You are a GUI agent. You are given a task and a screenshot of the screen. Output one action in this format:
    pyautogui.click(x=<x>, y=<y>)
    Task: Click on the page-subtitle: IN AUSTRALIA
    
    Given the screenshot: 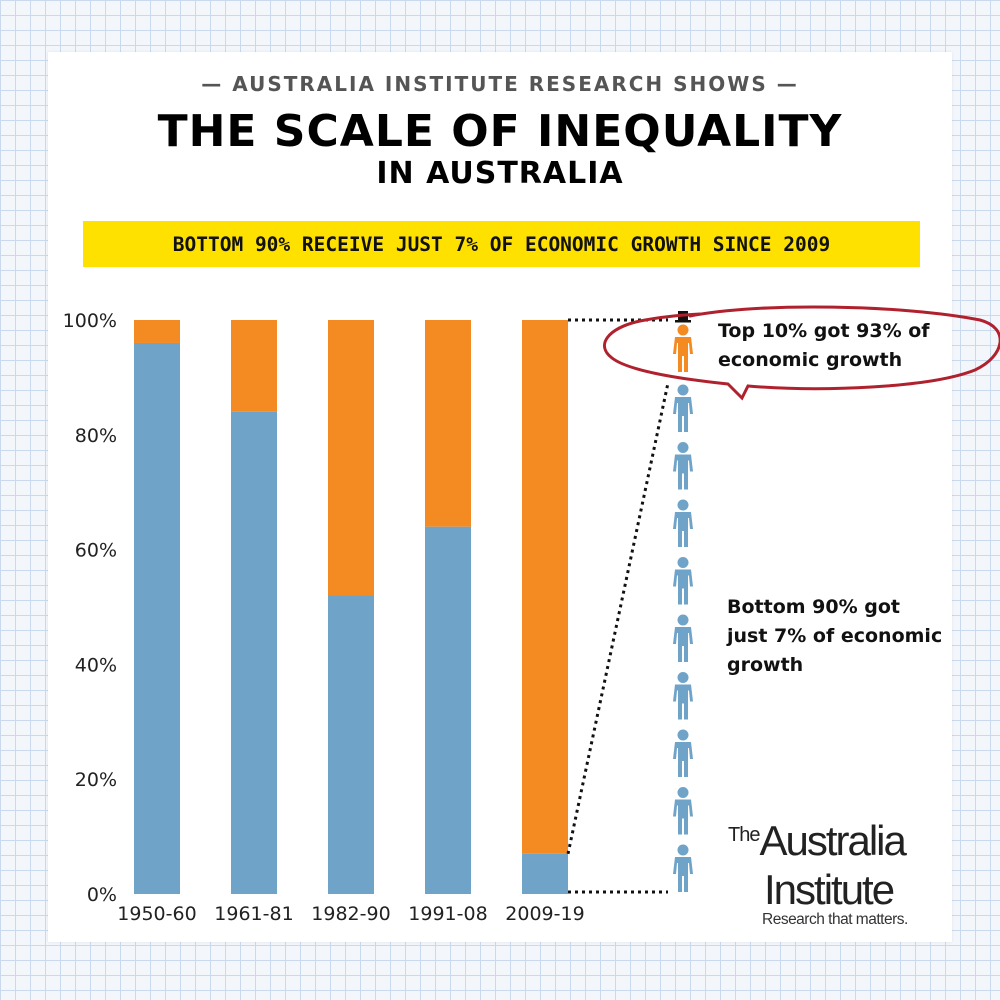 What is the action you would take?
    pyautogui.click(x=500, y=173)
    